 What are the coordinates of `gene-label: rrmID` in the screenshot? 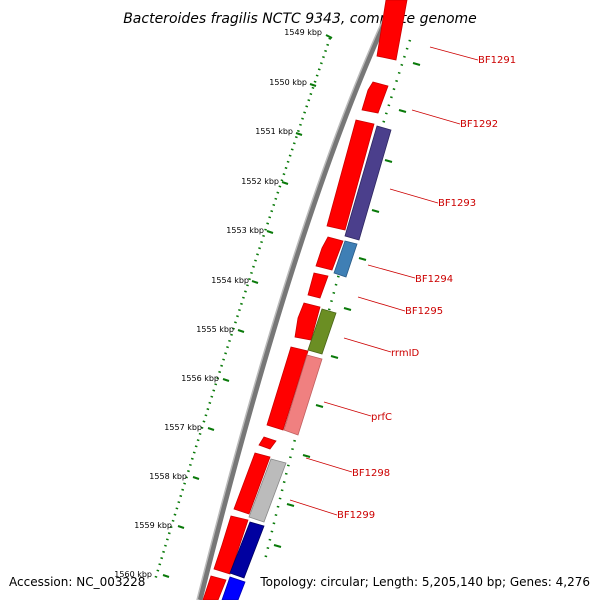 It's located at (405, 353).